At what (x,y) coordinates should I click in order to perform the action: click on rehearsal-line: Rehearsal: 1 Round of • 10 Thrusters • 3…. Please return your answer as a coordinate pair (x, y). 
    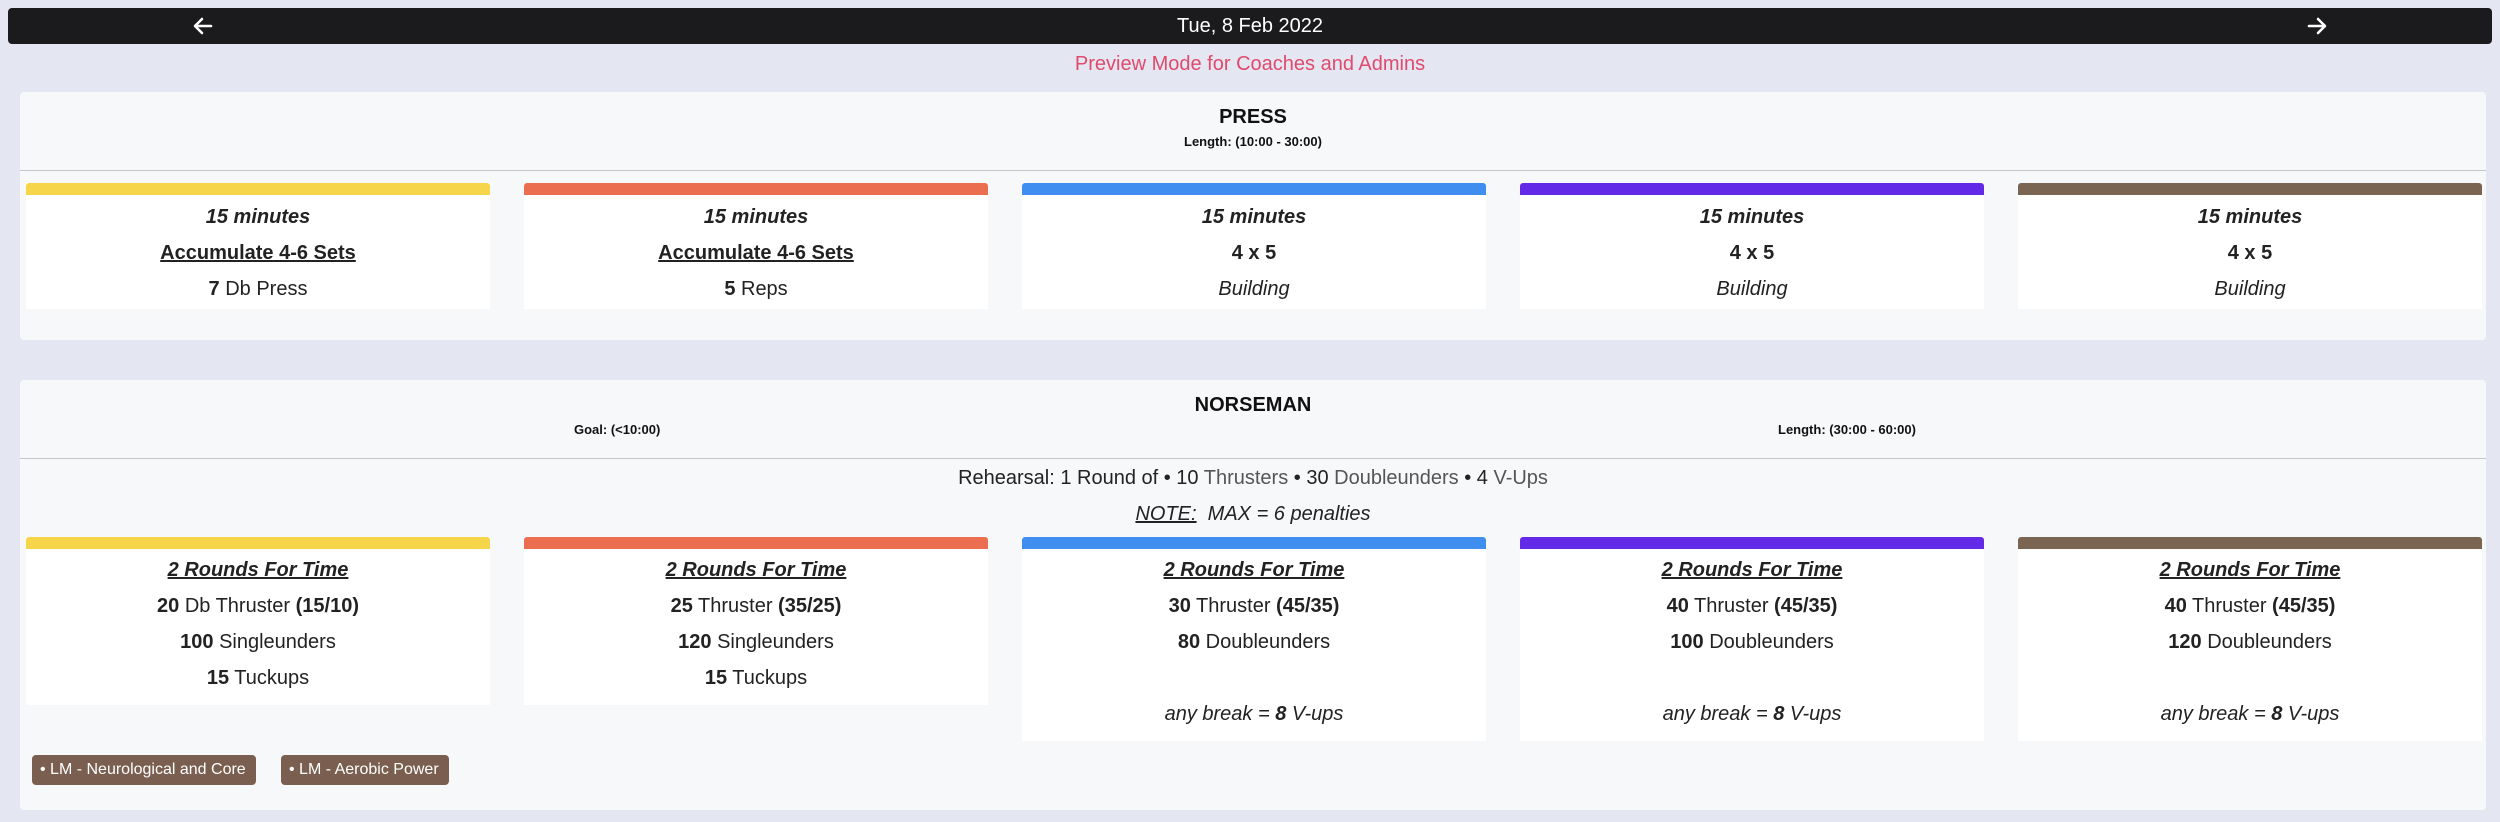
    Looking at the image, I should click on (1253, 478).